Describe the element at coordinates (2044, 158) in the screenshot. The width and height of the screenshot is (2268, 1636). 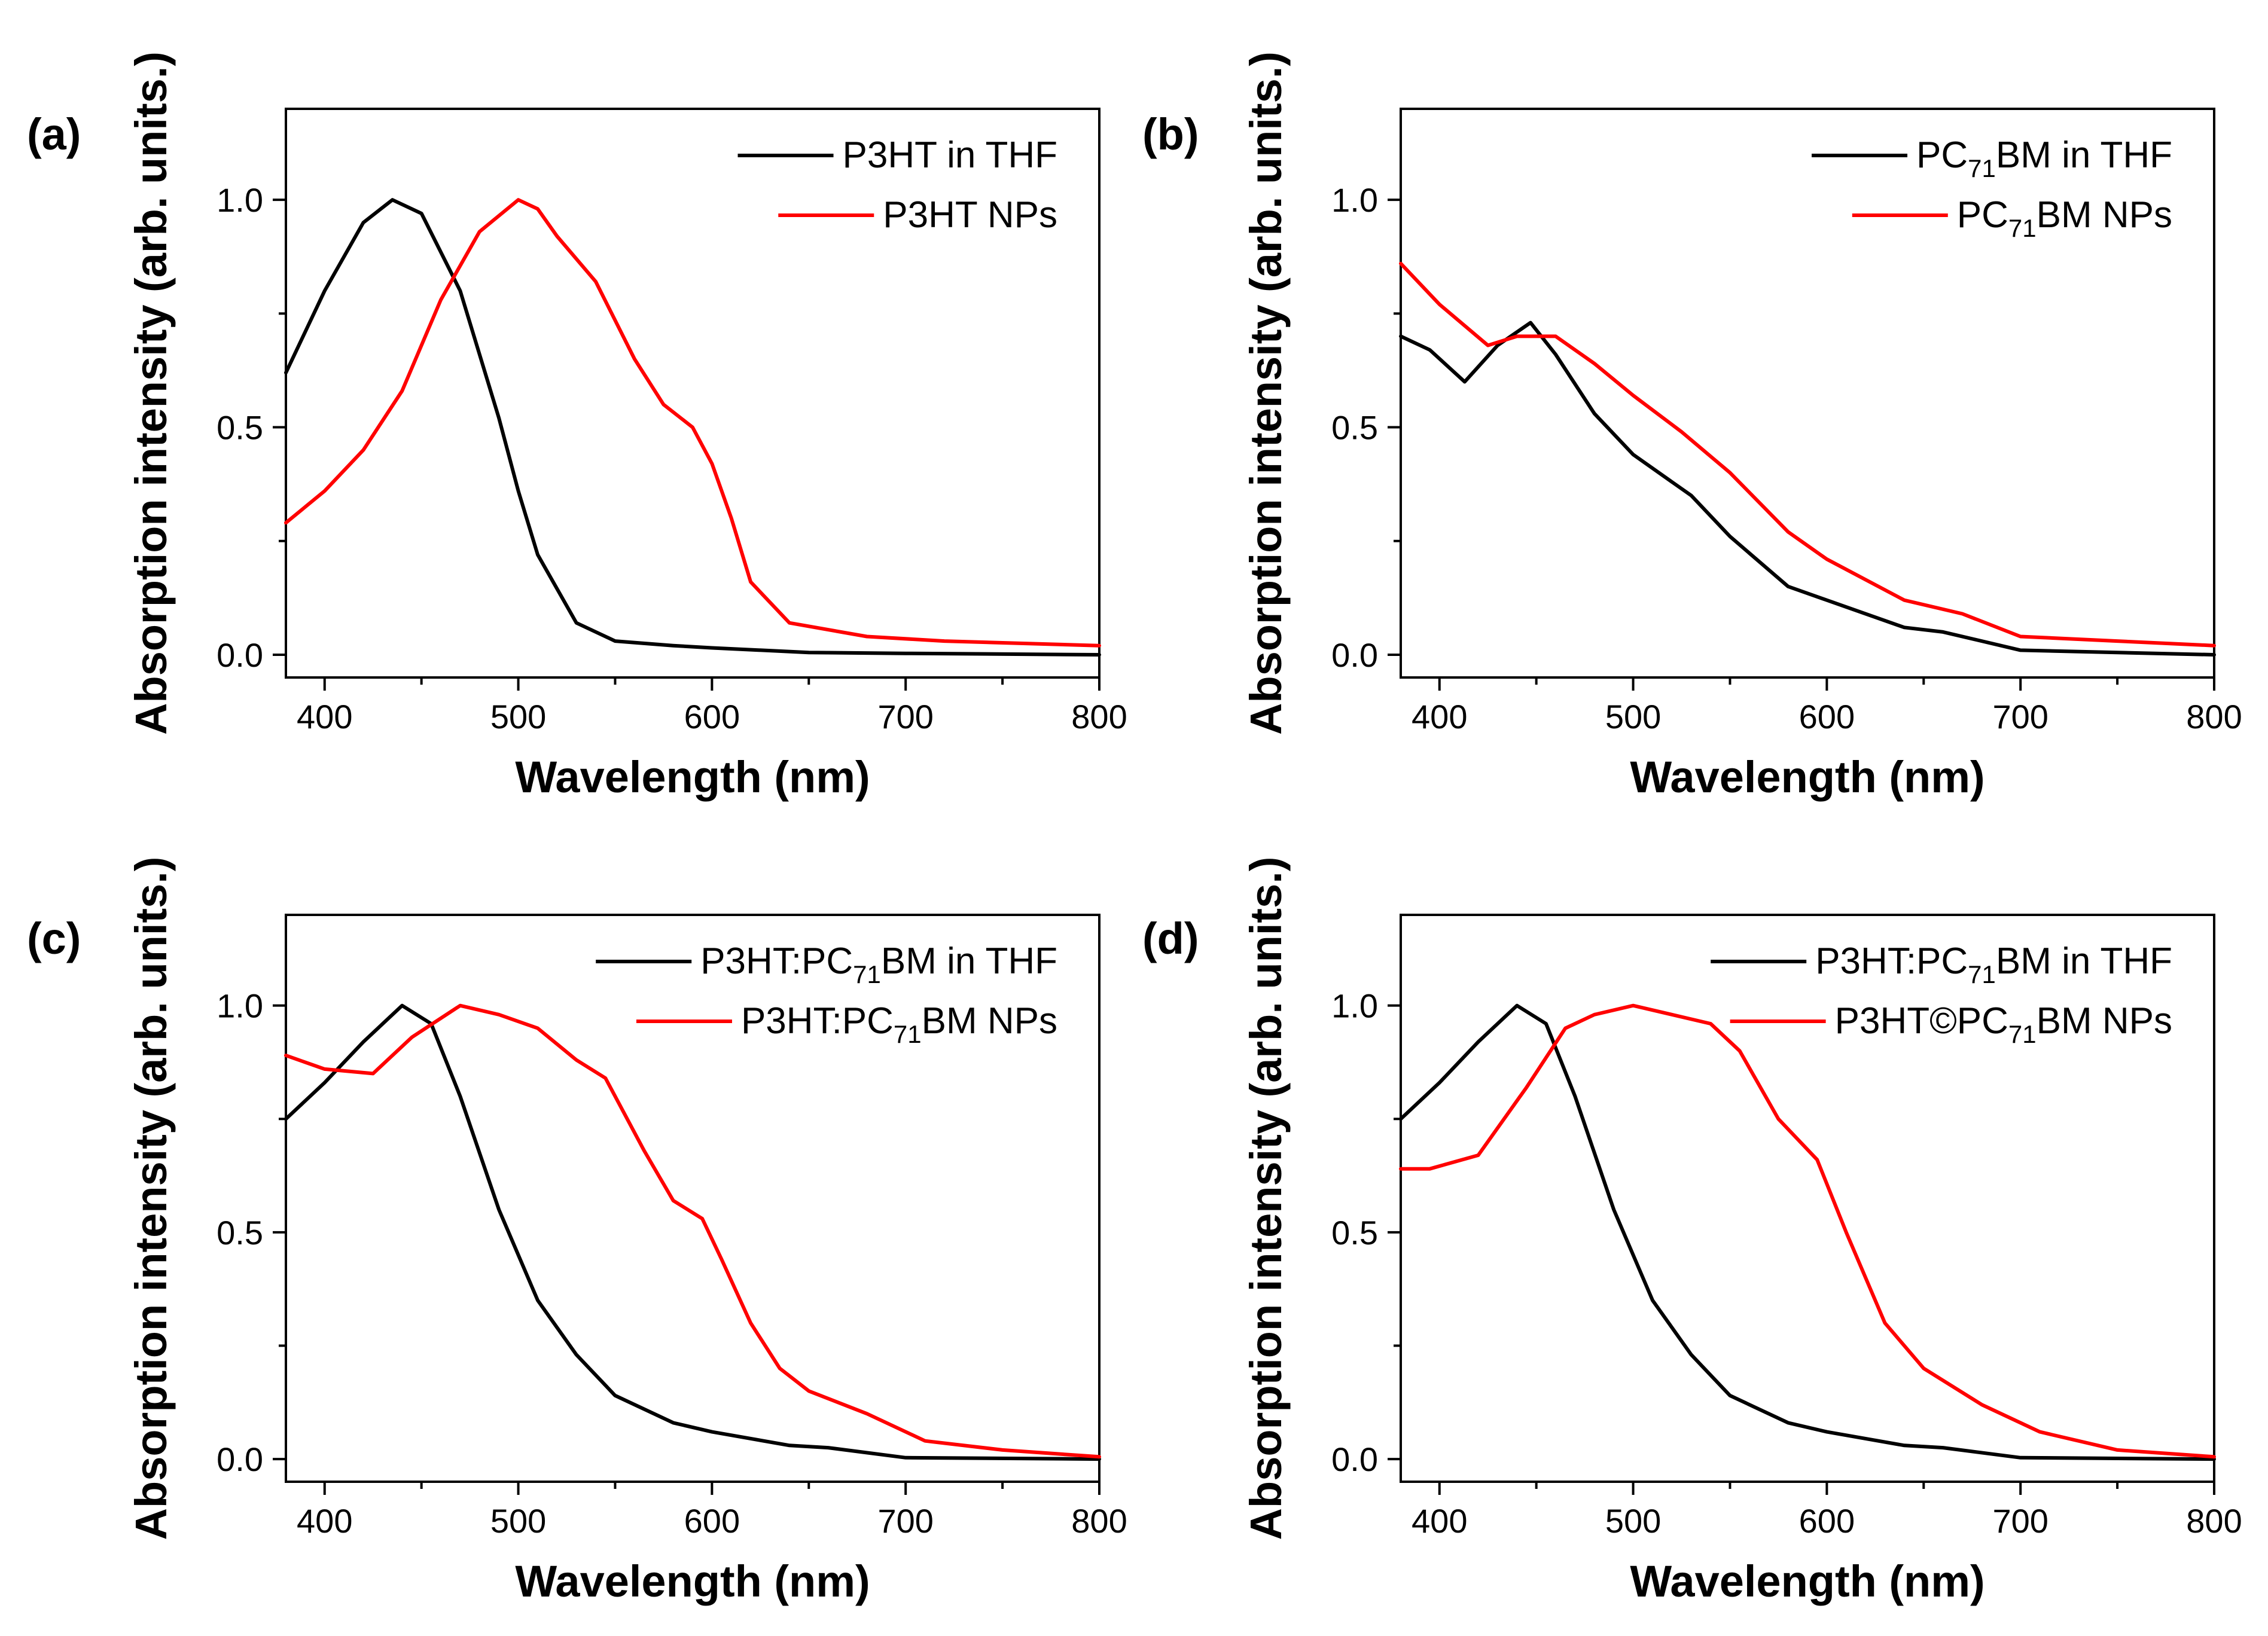
I see `legend-label-1: PC71BM in THF` at that location.